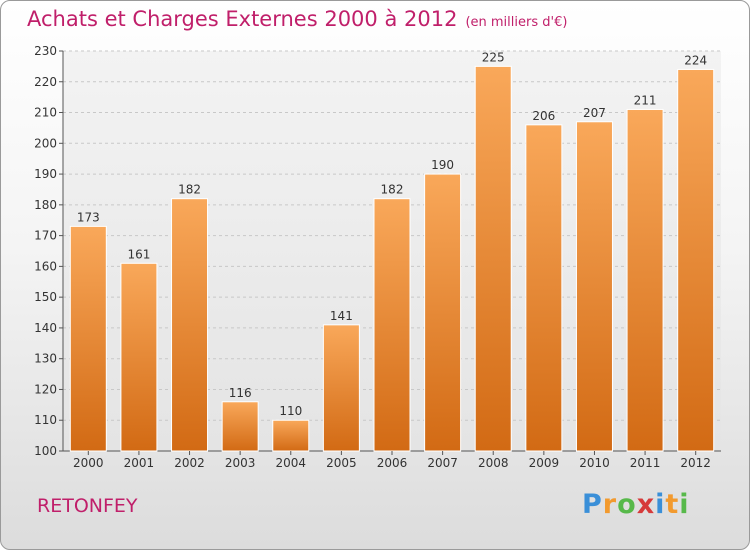 The height and width of the screenshot is (550, 750). I want to click on y-tick-label: 170, so click(45, 236).